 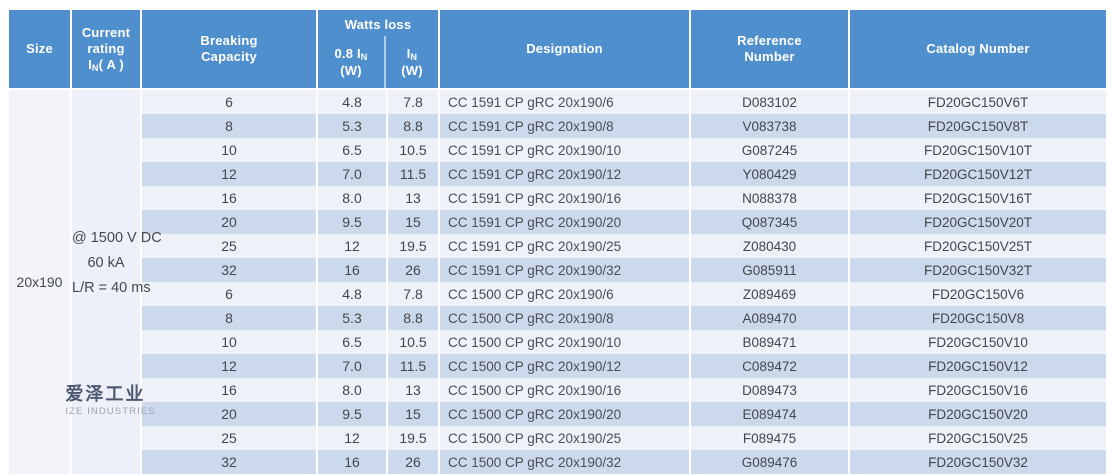 What do you see at coordinates (564, 342) in the screenshot?
I see `cell-designation: CC 1500 CP gRC 20x190/10` at bounding box center [564, 342].